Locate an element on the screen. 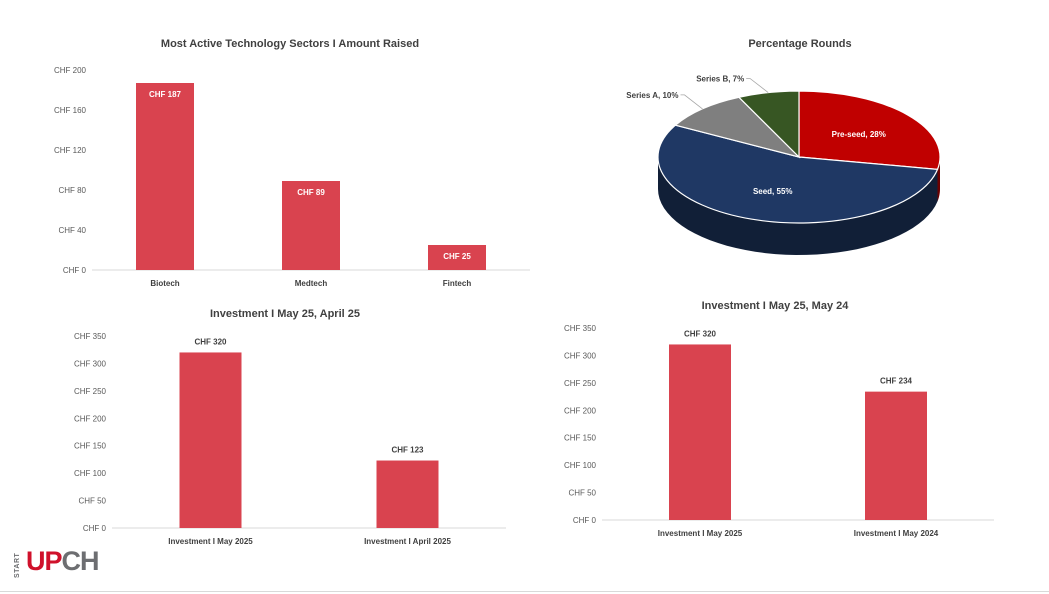  bottom-divider is located at coordinates (524, 591).